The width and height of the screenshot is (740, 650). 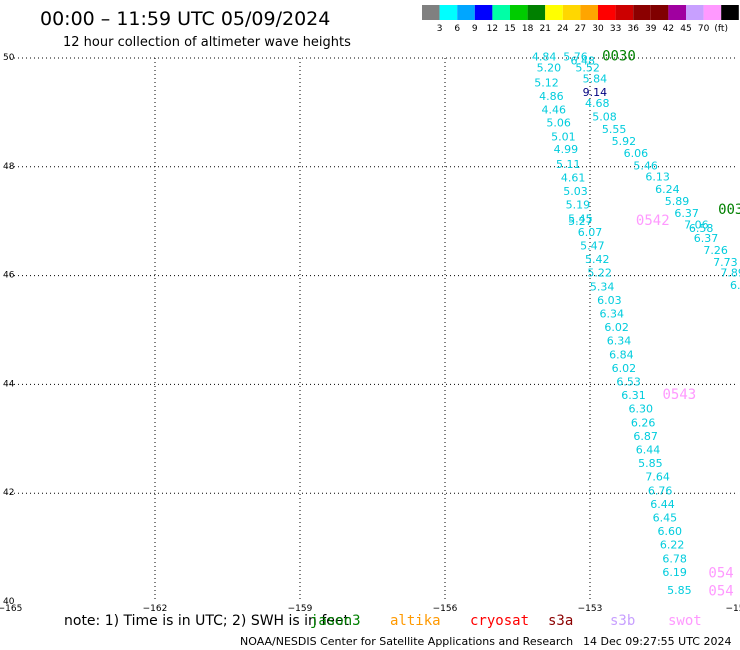 What do you see at coordinates (602, 286) in the screenshot?
I see `swh-value-swot: 5.34` at bounding box center [602, 286].